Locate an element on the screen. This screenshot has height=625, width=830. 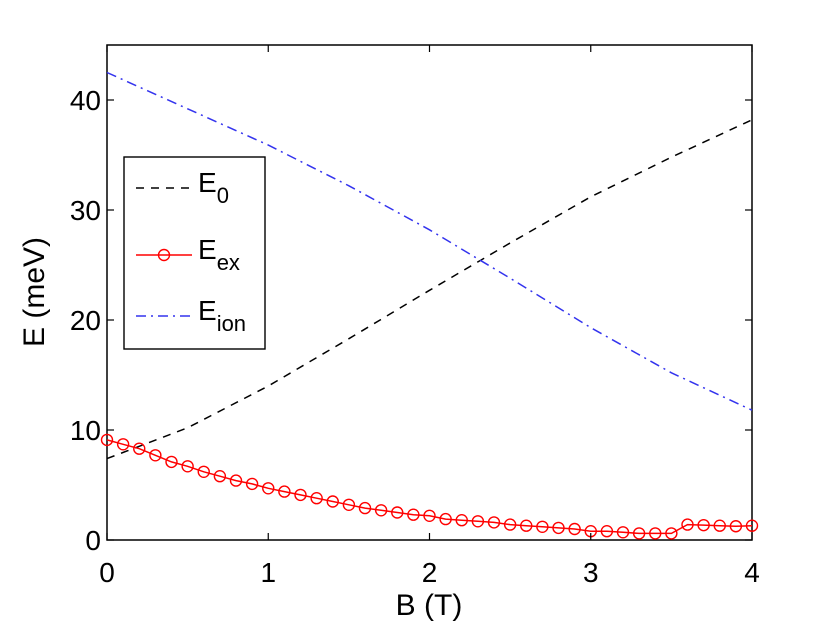
y-tick-label: 40 is located at coordinates (85, 100).